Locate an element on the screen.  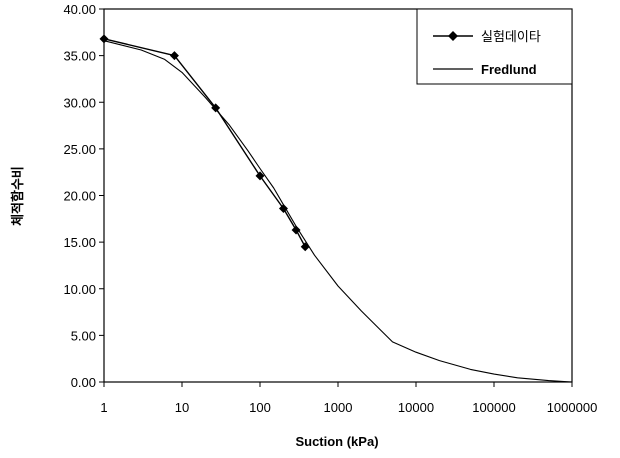
y-tick-label: 35.00 is located at coordinates (79, 56).